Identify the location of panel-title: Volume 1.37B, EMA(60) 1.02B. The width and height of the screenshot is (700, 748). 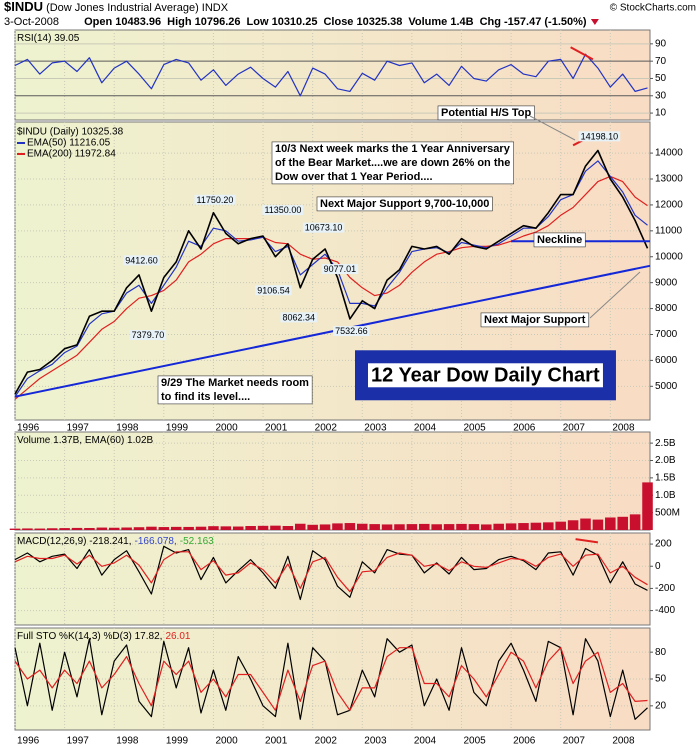
(85, 440).